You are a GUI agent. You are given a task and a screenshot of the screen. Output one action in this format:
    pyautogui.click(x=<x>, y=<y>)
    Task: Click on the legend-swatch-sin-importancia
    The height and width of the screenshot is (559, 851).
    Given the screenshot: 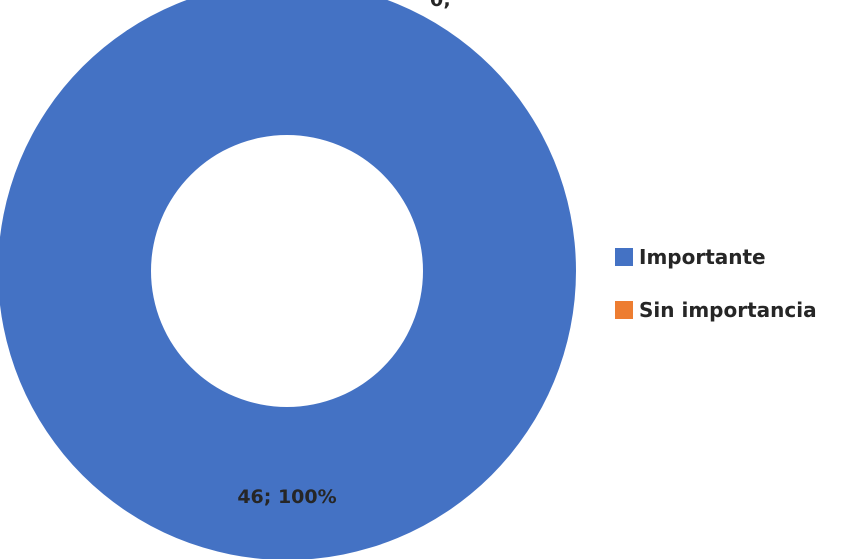 What is the action you would take?
    pyautogui.click(x=624, y=310)
    